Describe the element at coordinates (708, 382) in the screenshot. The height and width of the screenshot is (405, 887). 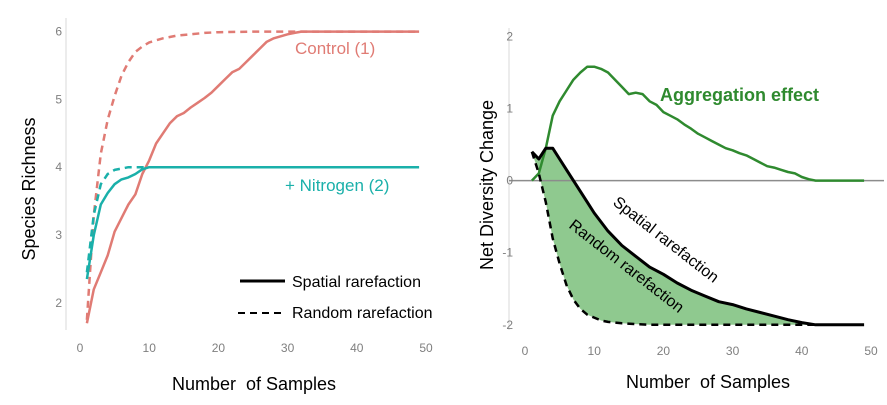
I see `right-x-axis-label: Number of Samples` at that location.